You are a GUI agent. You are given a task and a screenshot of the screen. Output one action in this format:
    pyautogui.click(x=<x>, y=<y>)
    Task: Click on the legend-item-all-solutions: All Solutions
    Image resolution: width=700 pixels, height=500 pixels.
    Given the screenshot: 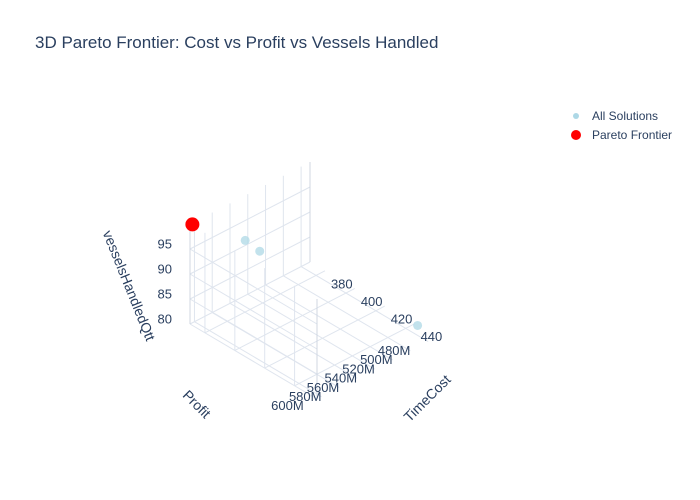 What is the action you would take?
    pyautogui.click(x=616, y=115)
    